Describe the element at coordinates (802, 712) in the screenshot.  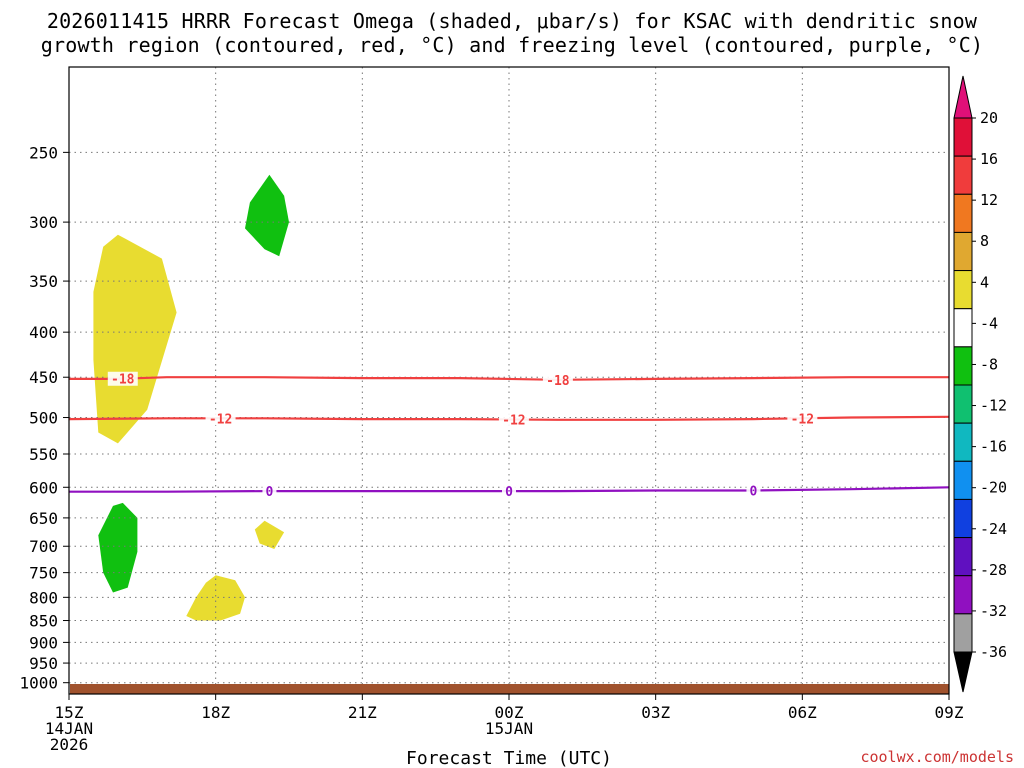
I see `x-tick-label: 06Z` at that location.